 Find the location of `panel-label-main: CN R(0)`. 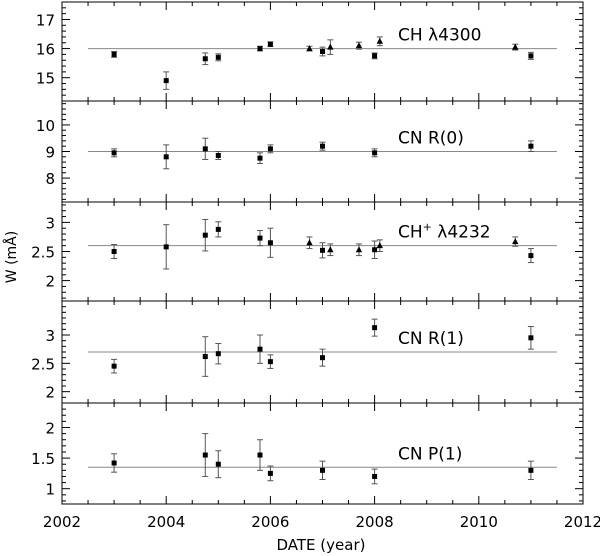

panel-label-main: CN R(0) is located at coordinates (431, 139).